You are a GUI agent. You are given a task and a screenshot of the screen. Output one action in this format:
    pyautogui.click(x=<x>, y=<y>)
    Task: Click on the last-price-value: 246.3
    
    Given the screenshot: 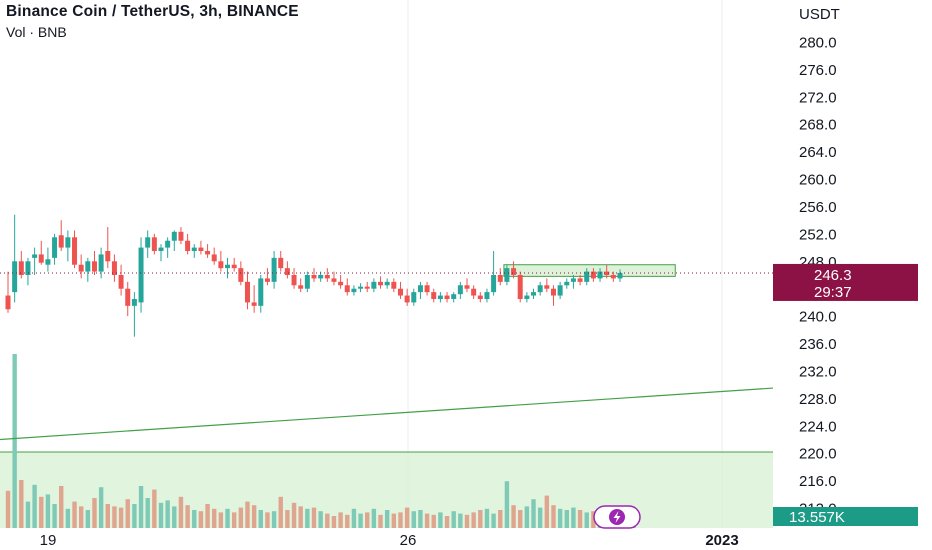 What is the action you would take?
    pyautogui.click(x=833, y=275)
    